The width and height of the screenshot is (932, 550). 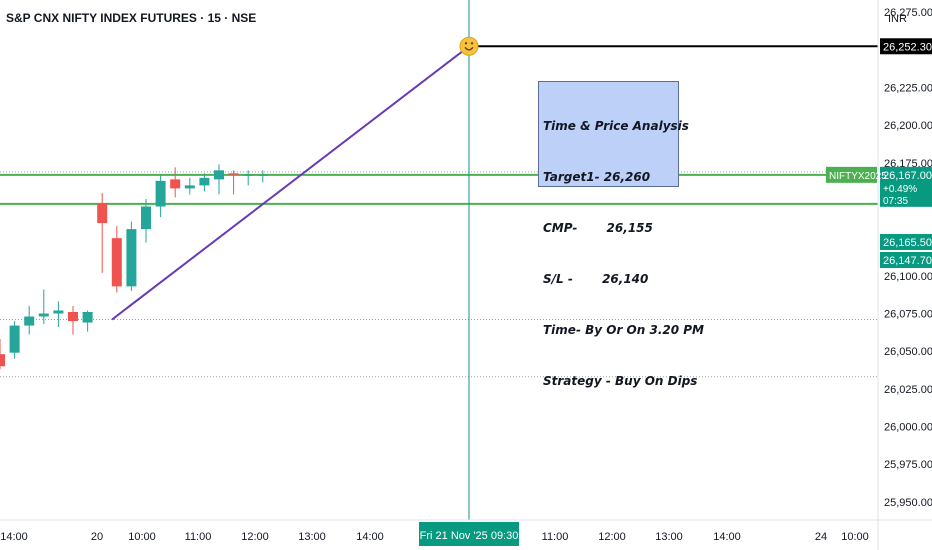 I want to click on note-line: Target1- 26,260, so click(x=597, y=177).